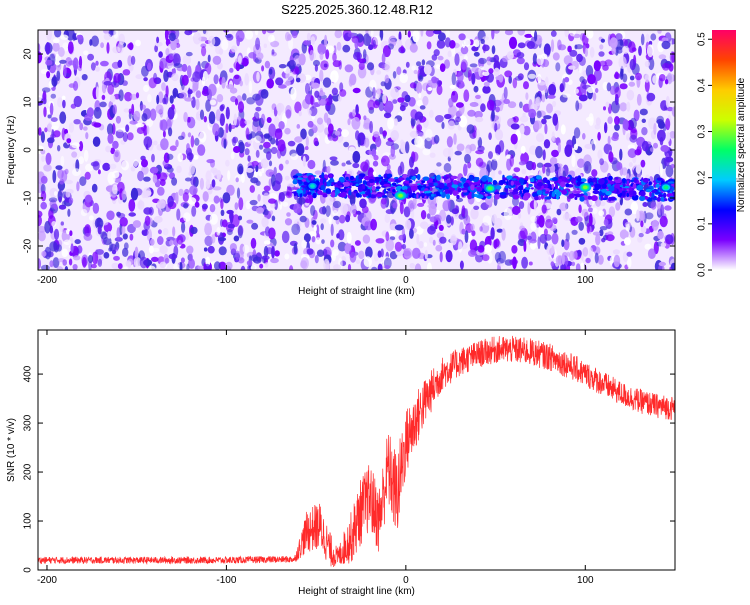 This screenshot has width=750, height=605. I want to click on colorbar-ticks: 0.0 0.1 0.2 0.3 0.4 0.5, so click(704, 154).